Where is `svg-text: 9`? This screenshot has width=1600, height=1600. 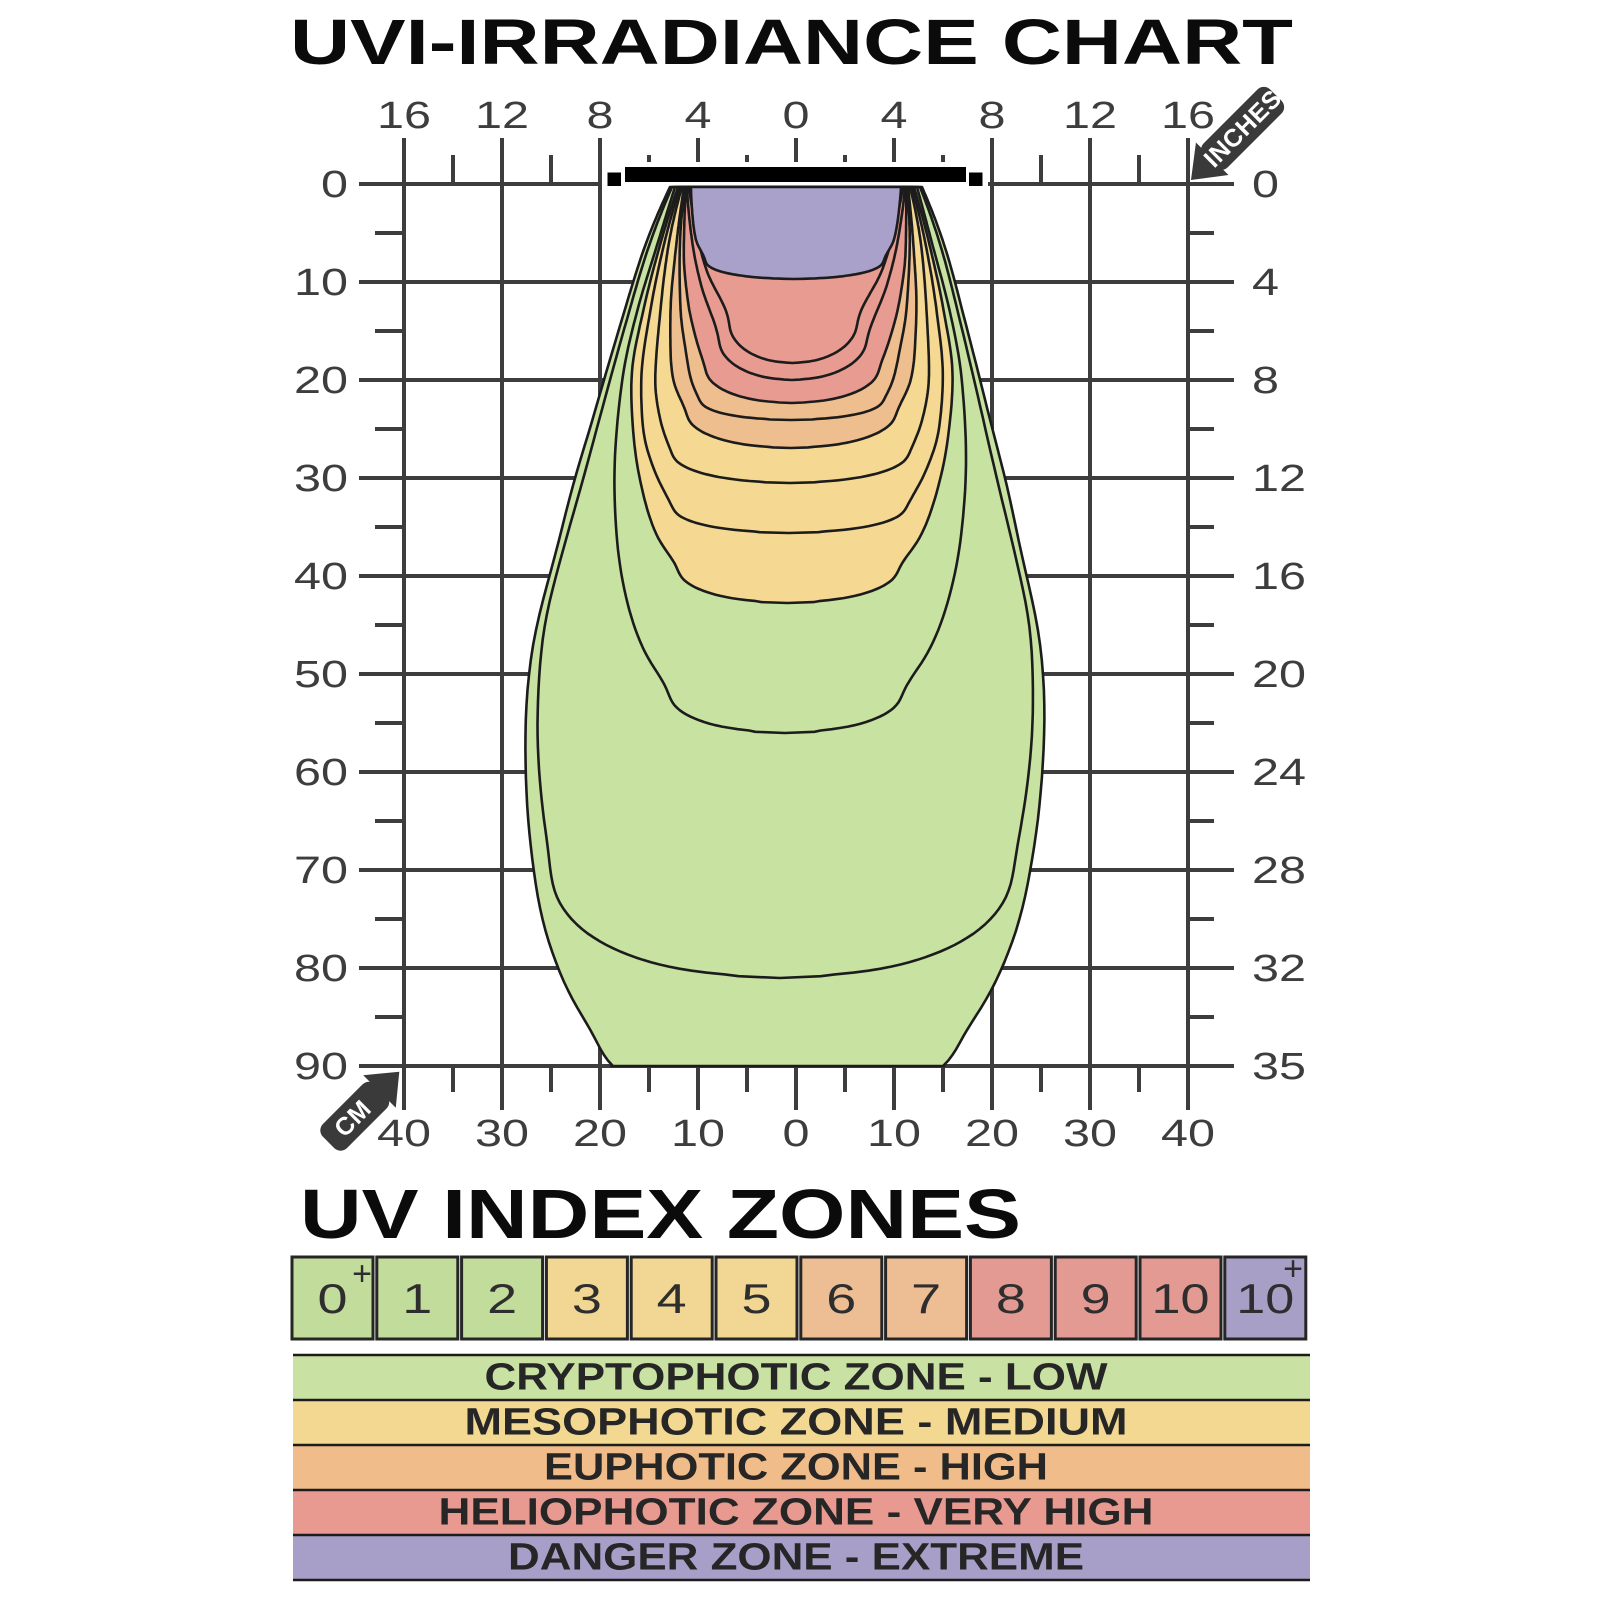 svg-text: 9 is located at coordinates (1096, 1298).